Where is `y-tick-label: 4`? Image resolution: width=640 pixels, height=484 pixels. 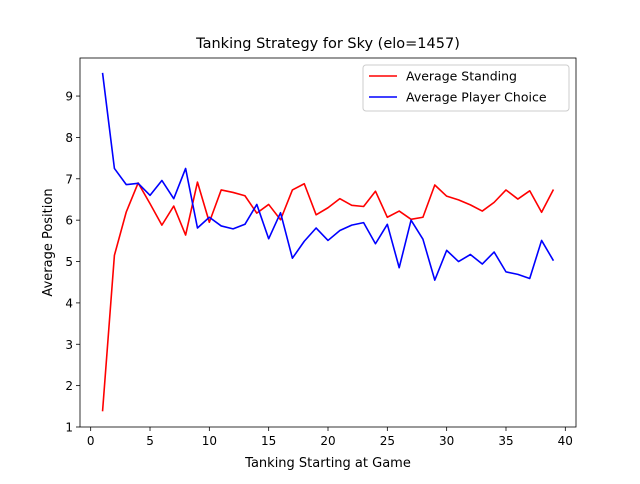
y-tick-label: 4 is located at coordinates (69, 303).